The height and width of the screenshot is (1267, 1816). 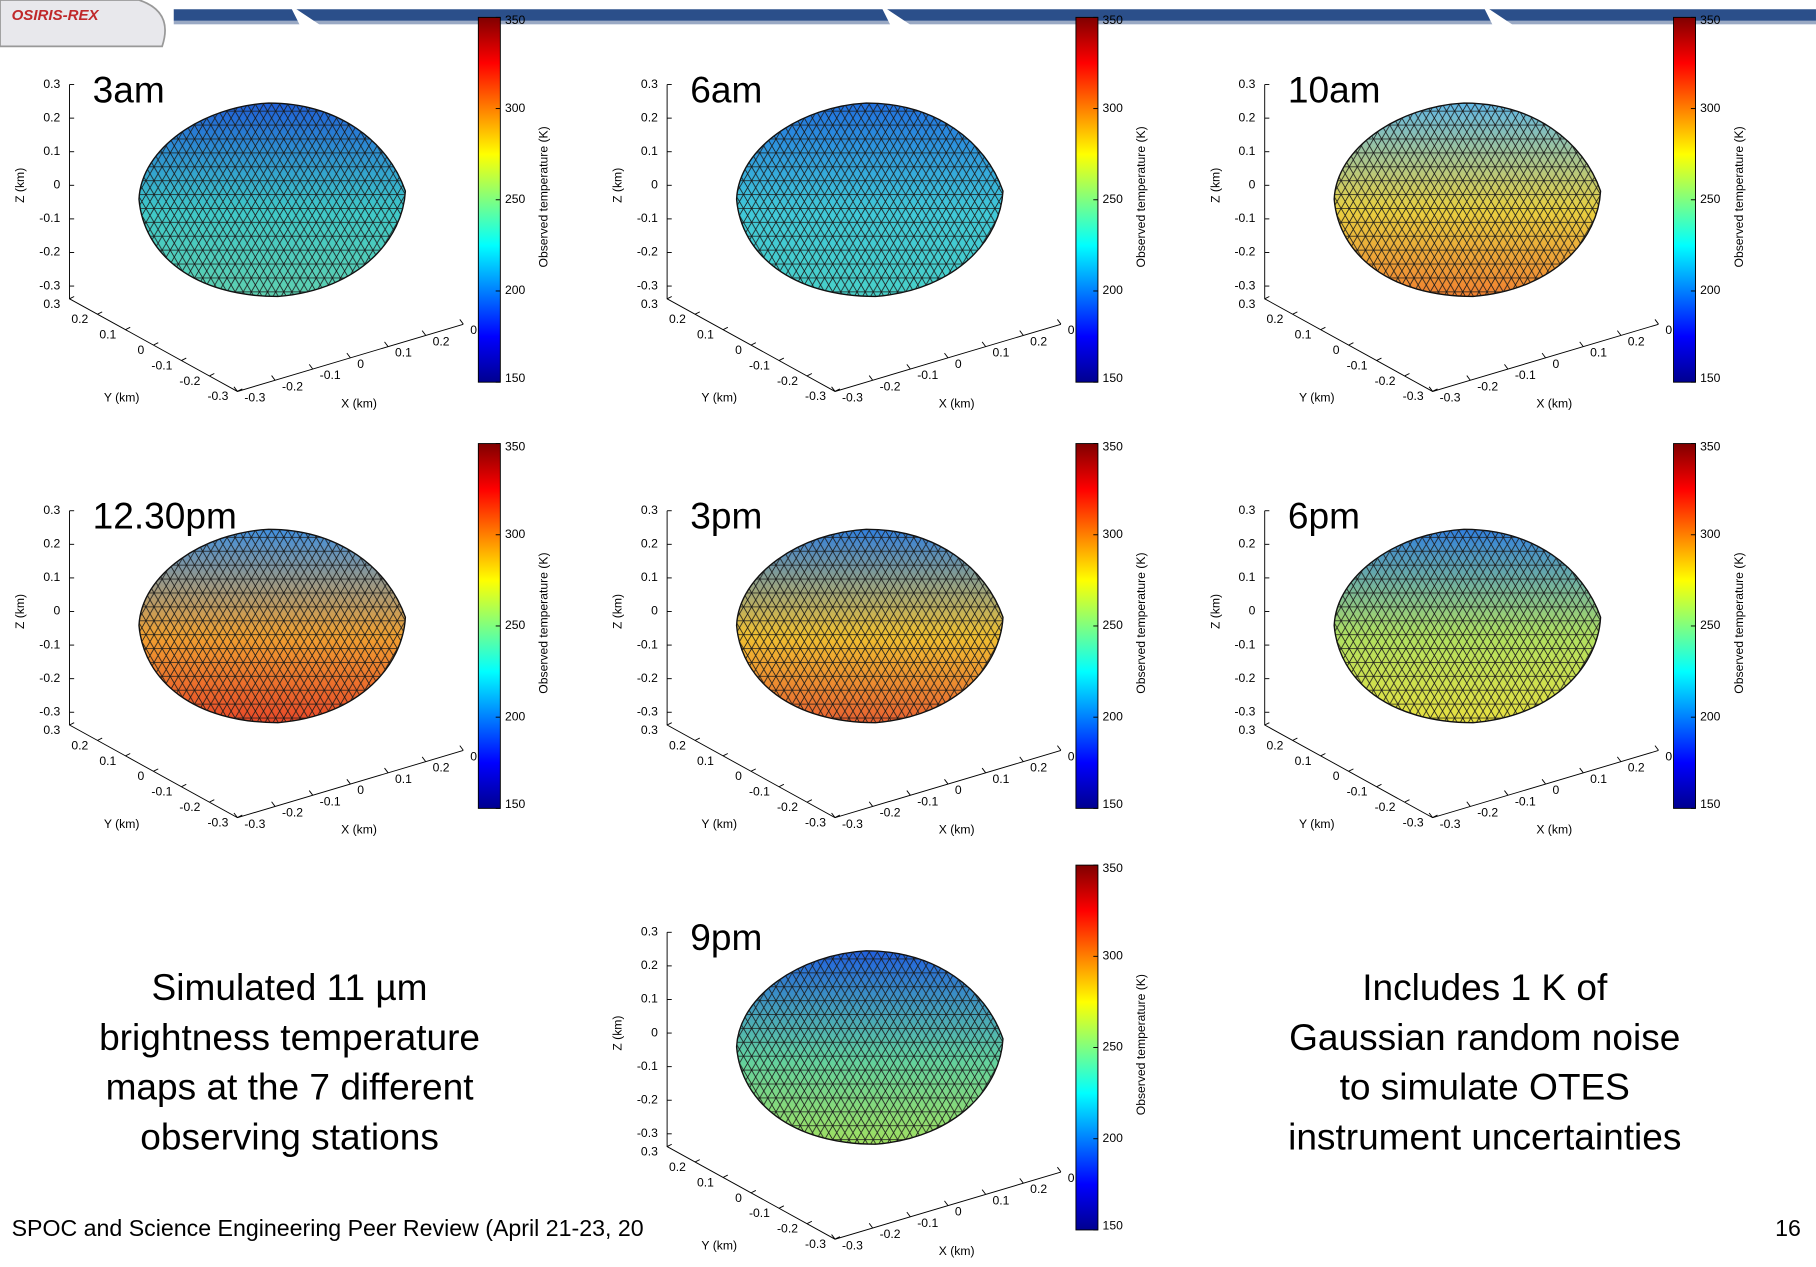 I want to click on y-tick-label: 0.2, so click(x=677, y=319).